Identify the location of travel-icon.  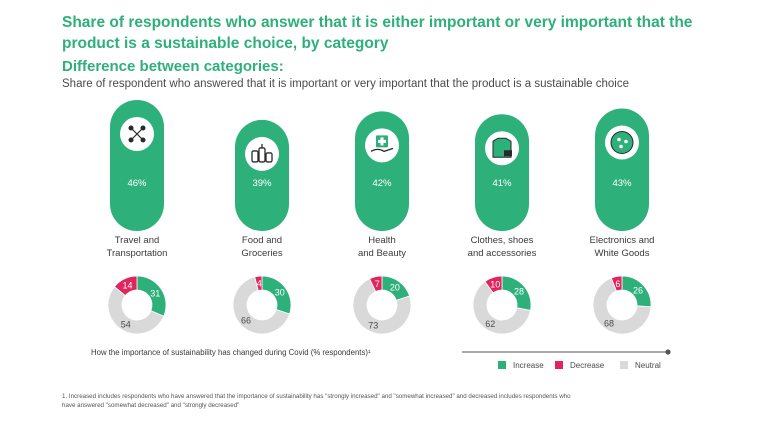
(137, 134).